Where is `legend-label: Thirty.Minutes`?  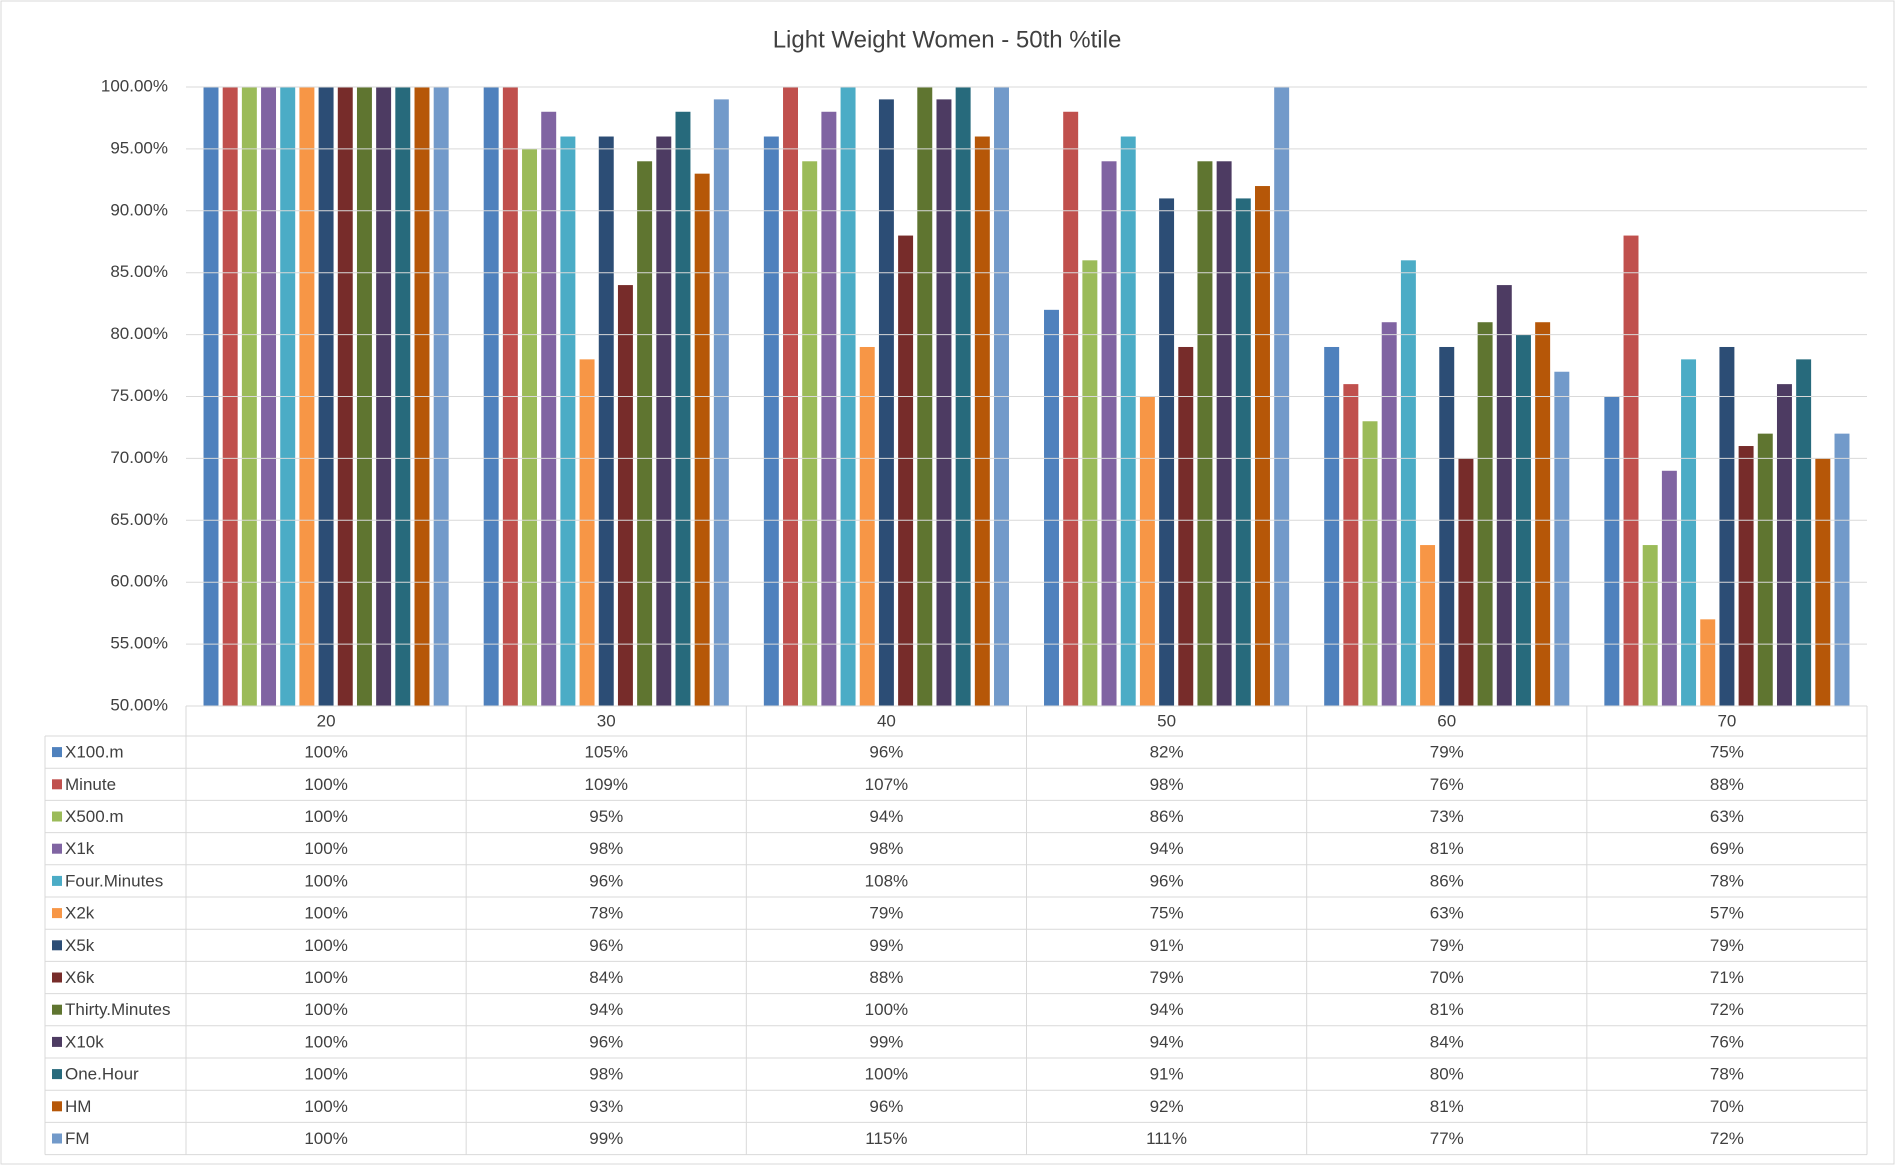 legend-label: Thirty.Minutes is located at coordinates (118, 1009).